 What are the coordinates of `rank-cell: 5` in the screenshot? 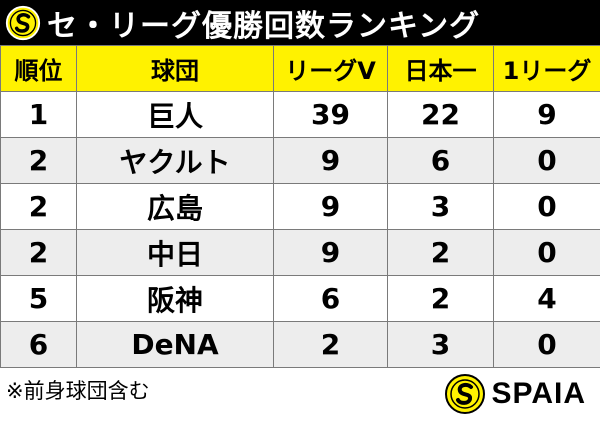 It's located at (38, 298).